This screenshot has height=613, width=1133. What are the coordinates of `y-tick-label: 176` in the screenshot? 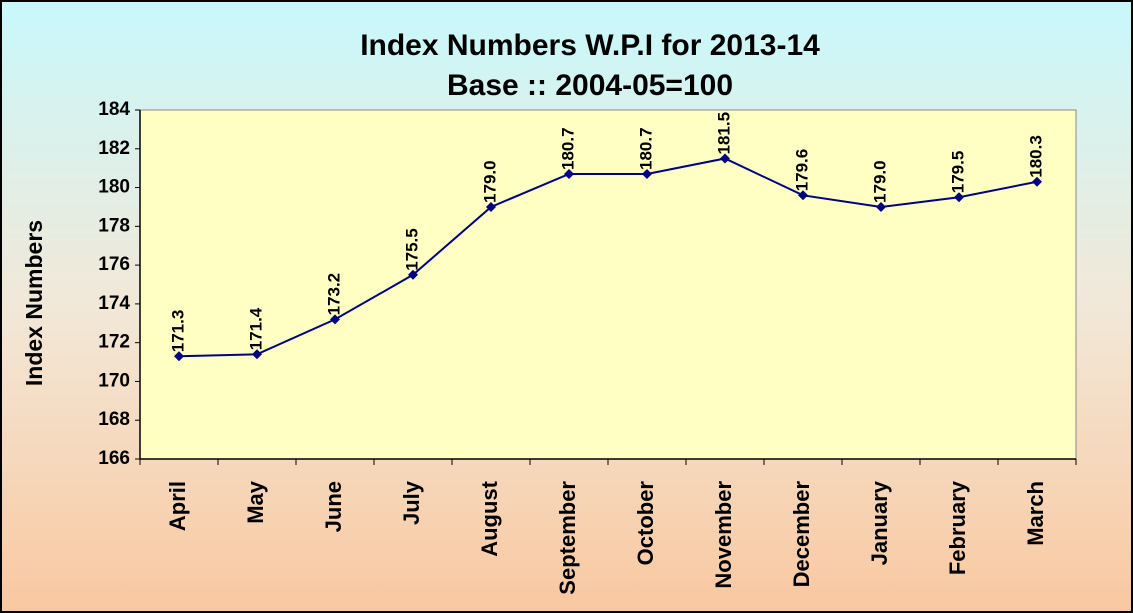 It's located at (114, 264).